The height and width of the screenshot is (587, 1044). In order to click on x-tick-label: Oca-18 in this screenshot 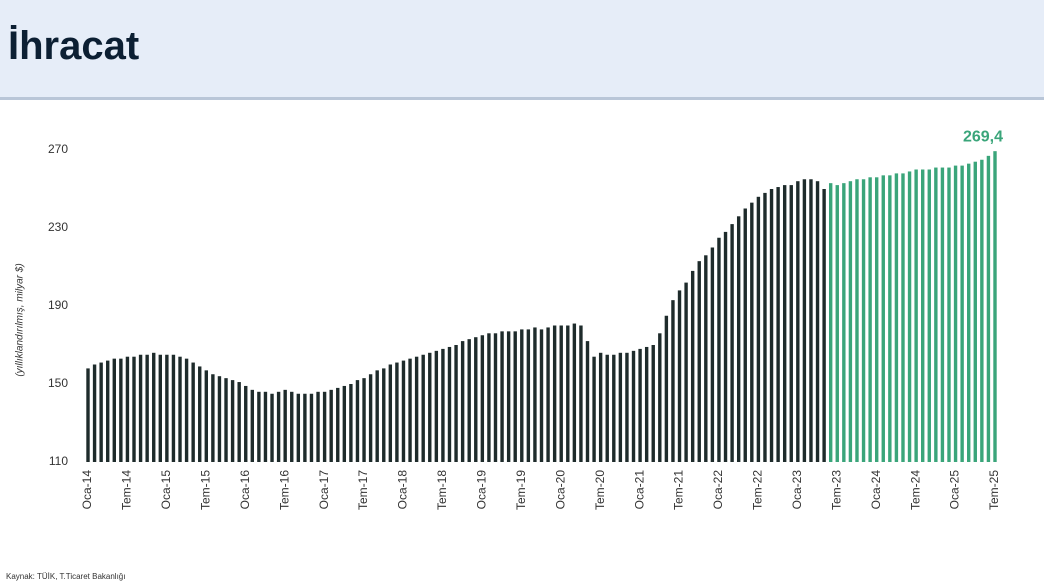, I will do `click(403, 490)`.